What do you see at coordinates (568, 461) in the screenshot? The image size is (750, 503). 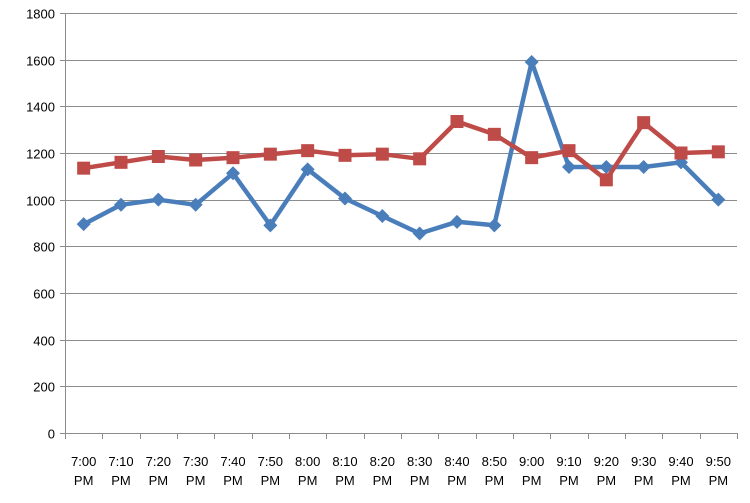 I see `x-tick-label: 9:10` at bounding box center [568, 461].